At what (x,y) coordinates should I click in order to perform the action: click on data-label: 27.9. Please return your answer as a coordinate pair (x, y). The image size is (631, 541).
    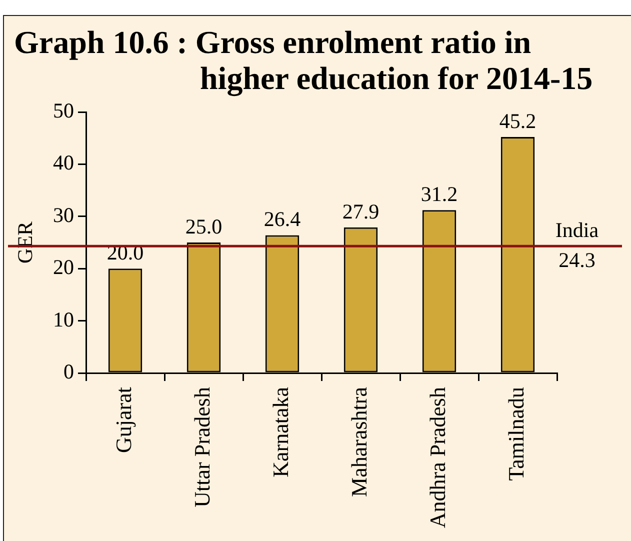
    Looking at the image, I should click on (361, 211).